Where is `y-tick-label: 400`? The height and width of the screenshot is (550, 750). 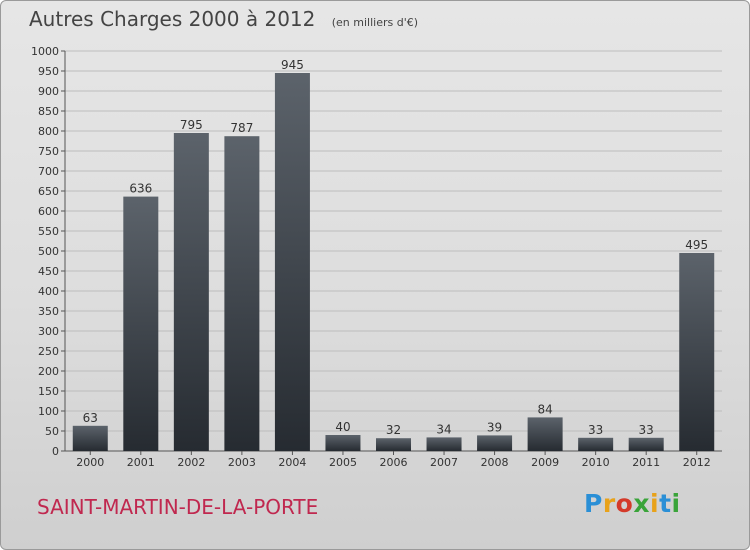 y-tick-label: 400 is located at coordinates (48, 291).